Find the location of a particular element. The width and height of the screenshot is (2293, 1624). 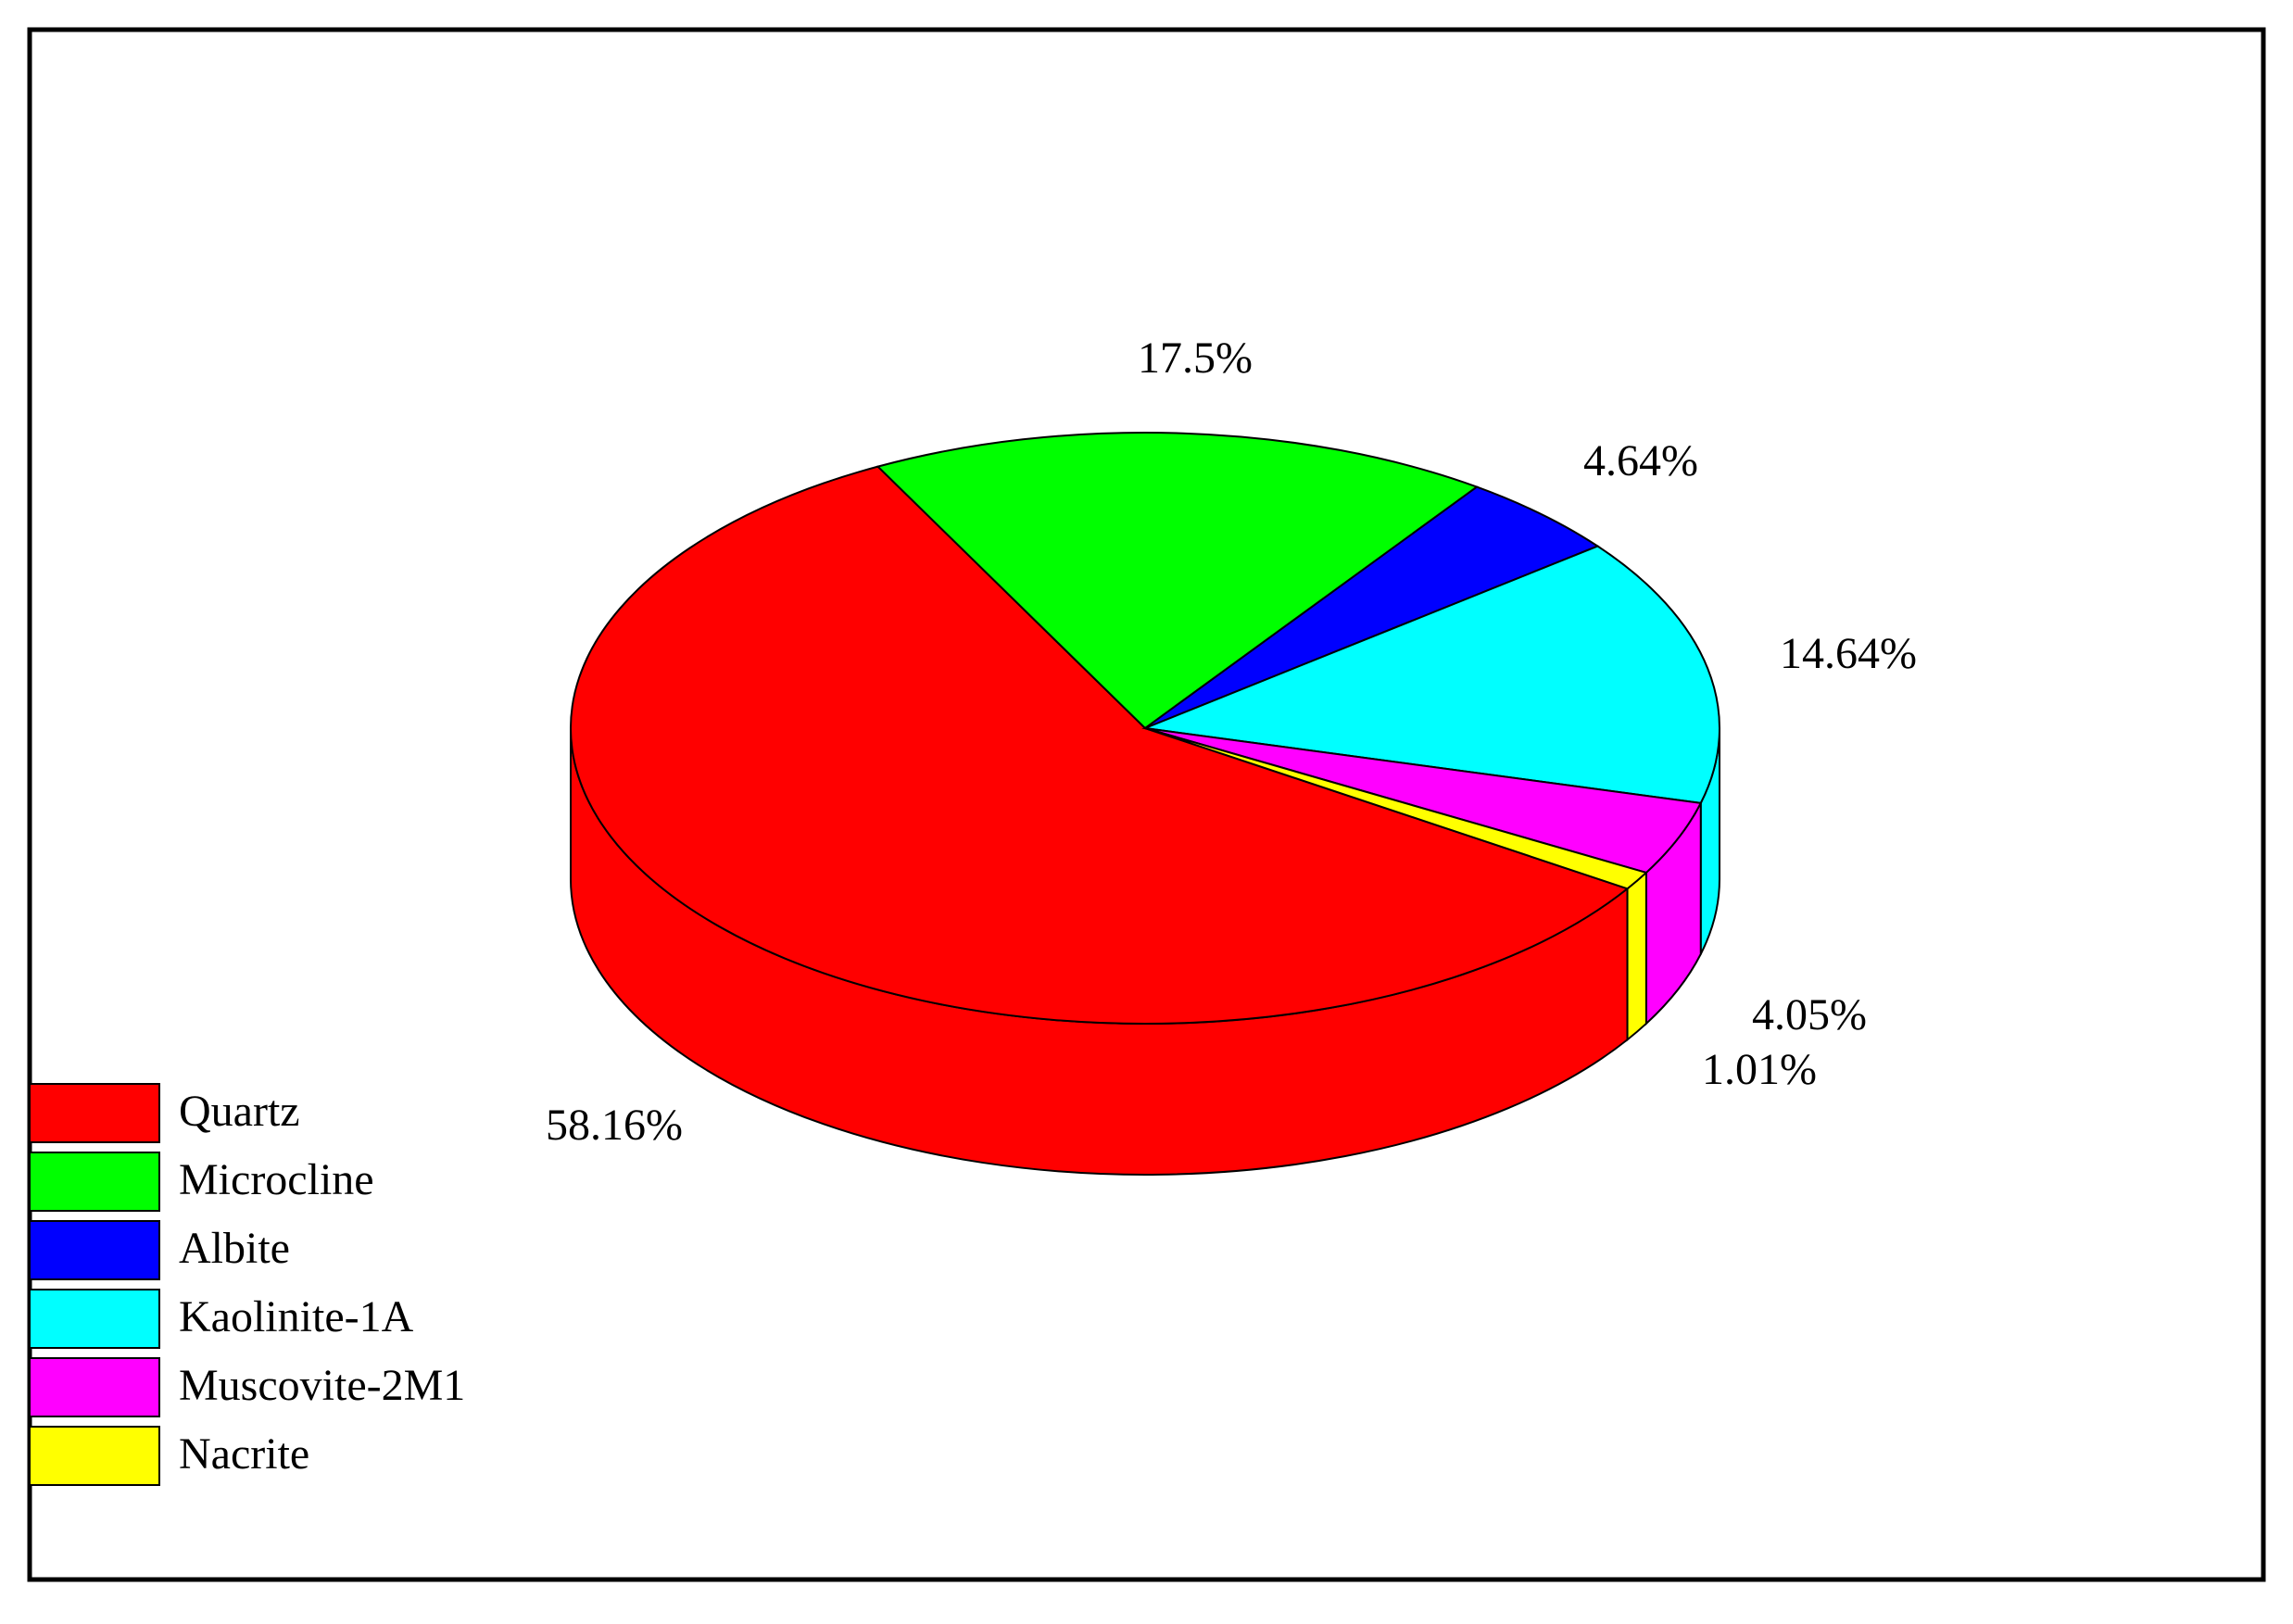

legend-label: Albite is located at coordinates (235, 1248).